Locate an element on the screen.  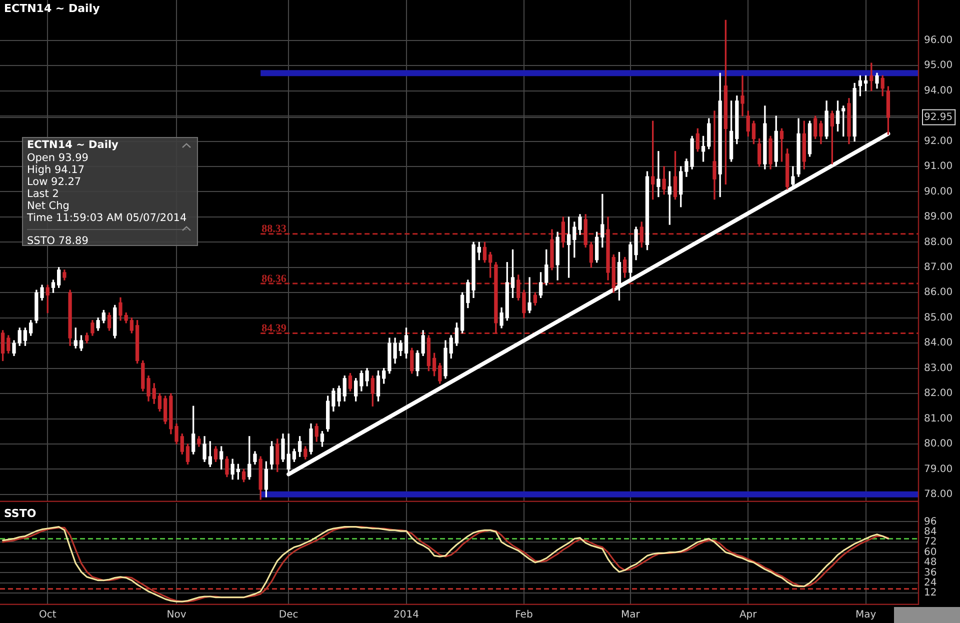
annotation: High 94.17 is located at coordinates (56, 170).